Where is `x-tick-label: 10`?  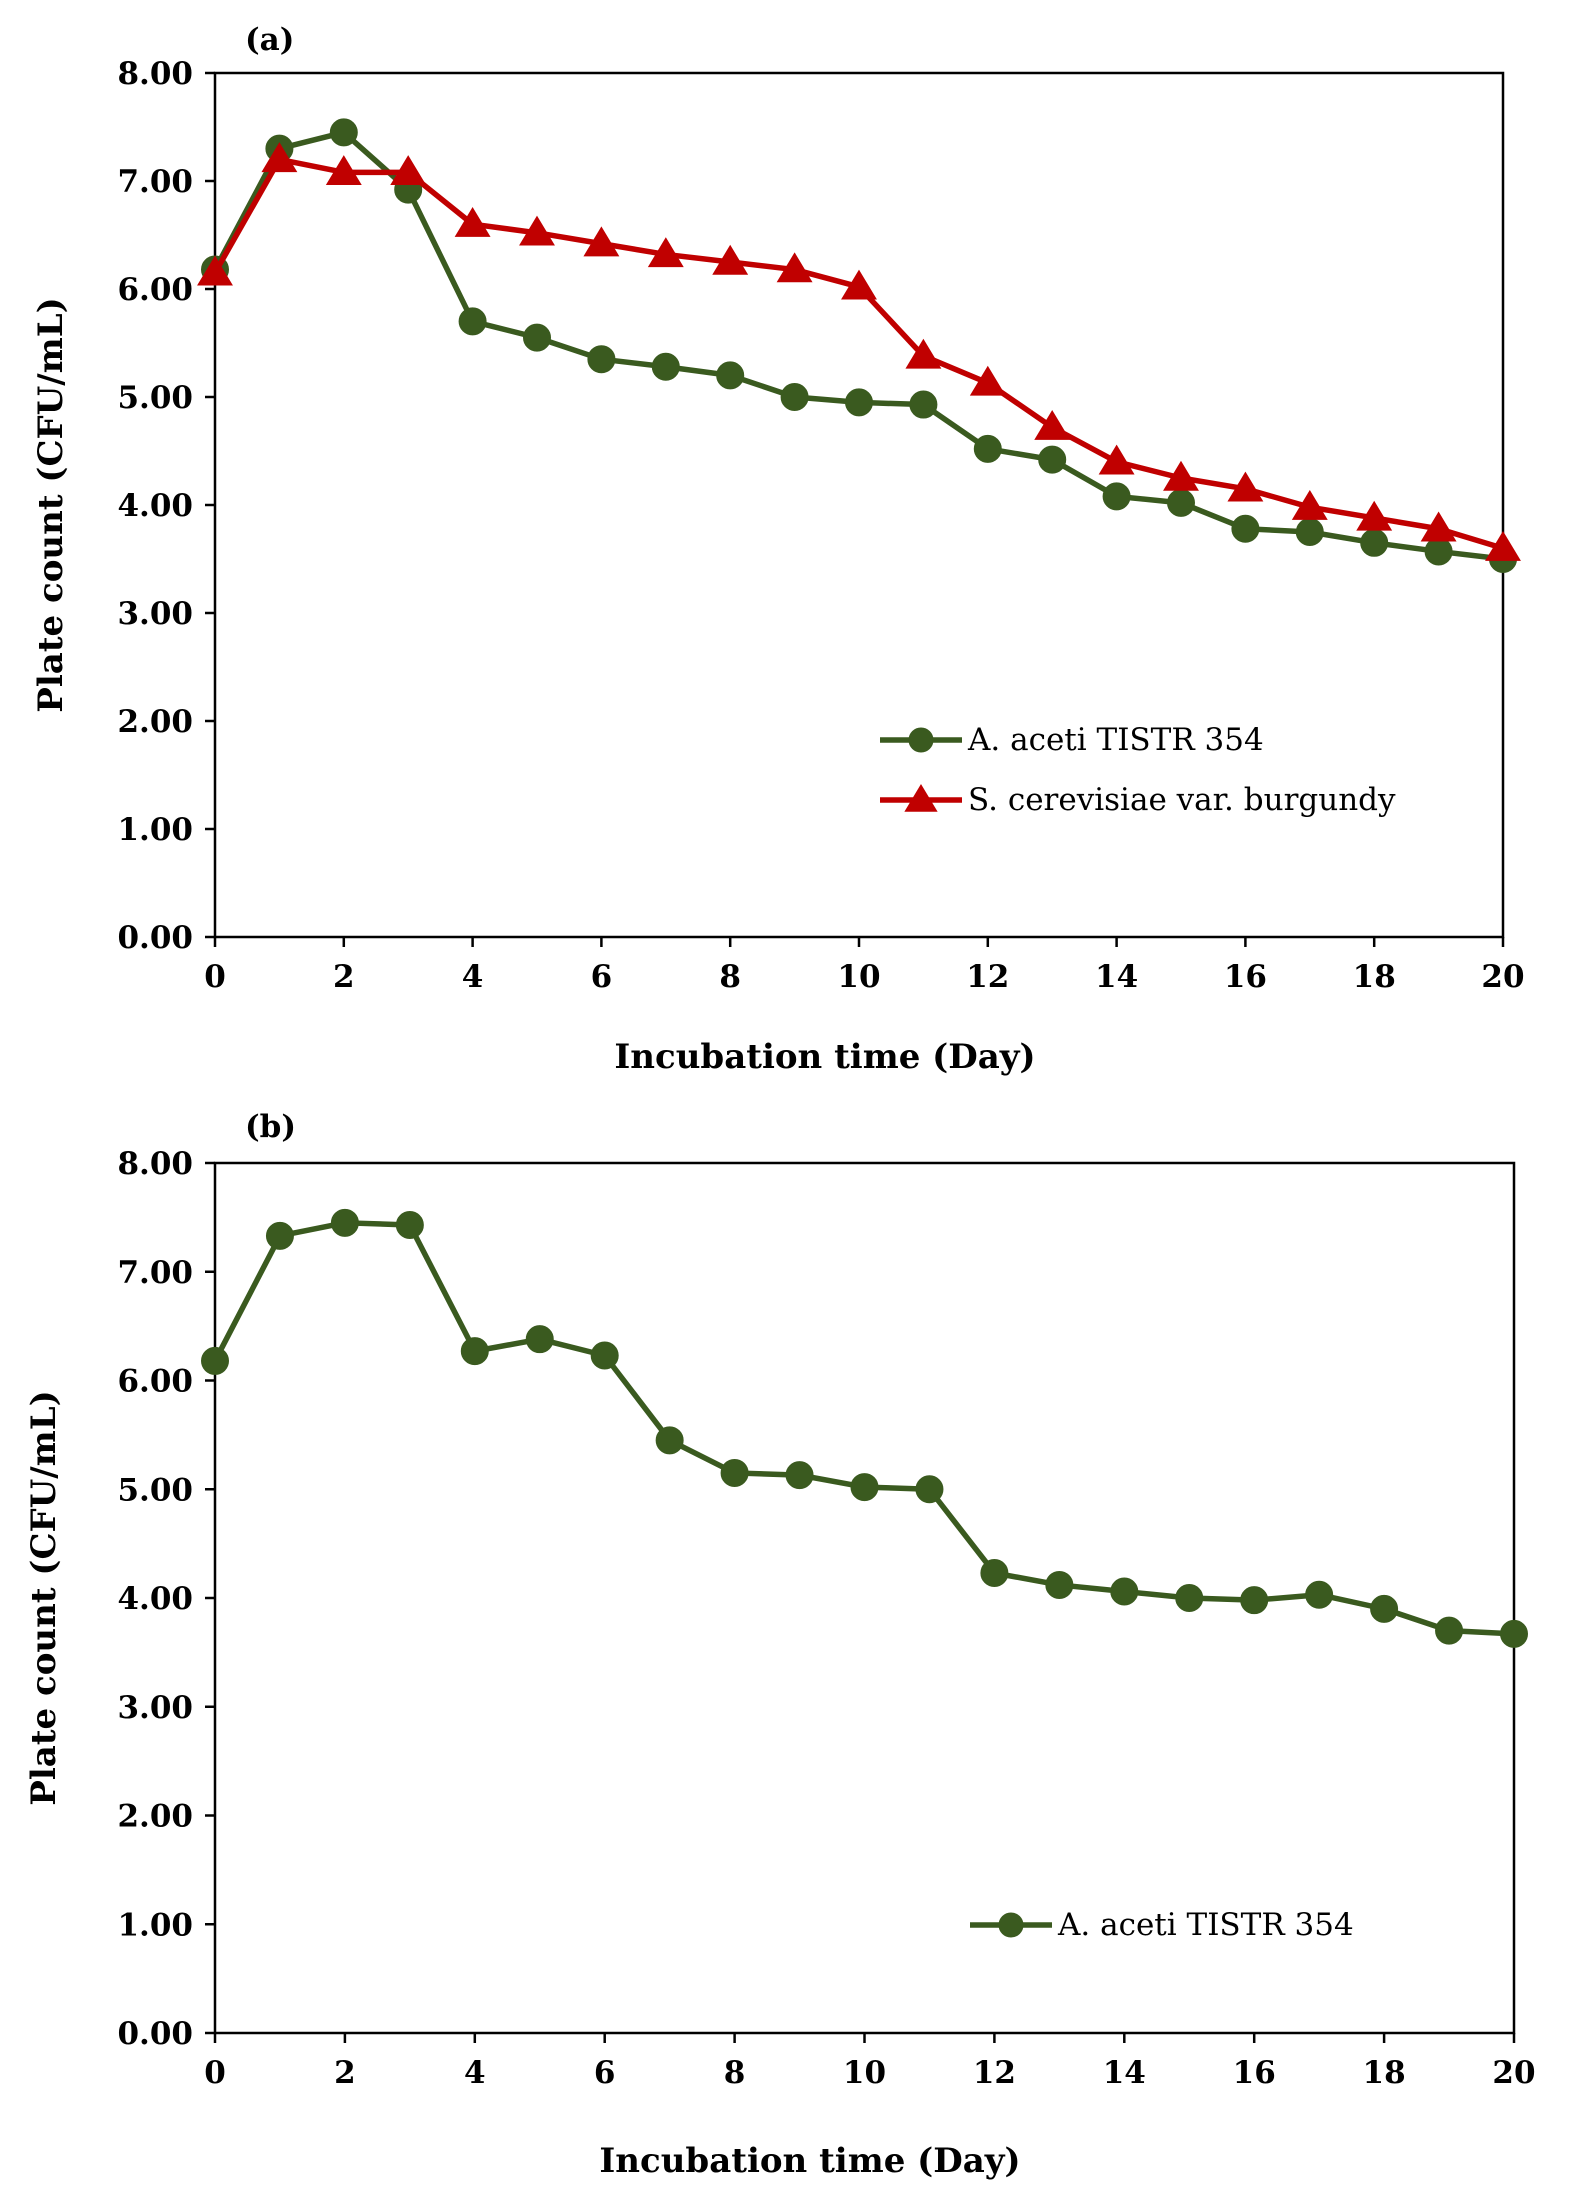 x-tick-label: 10 is located at coordinates (858, 977).